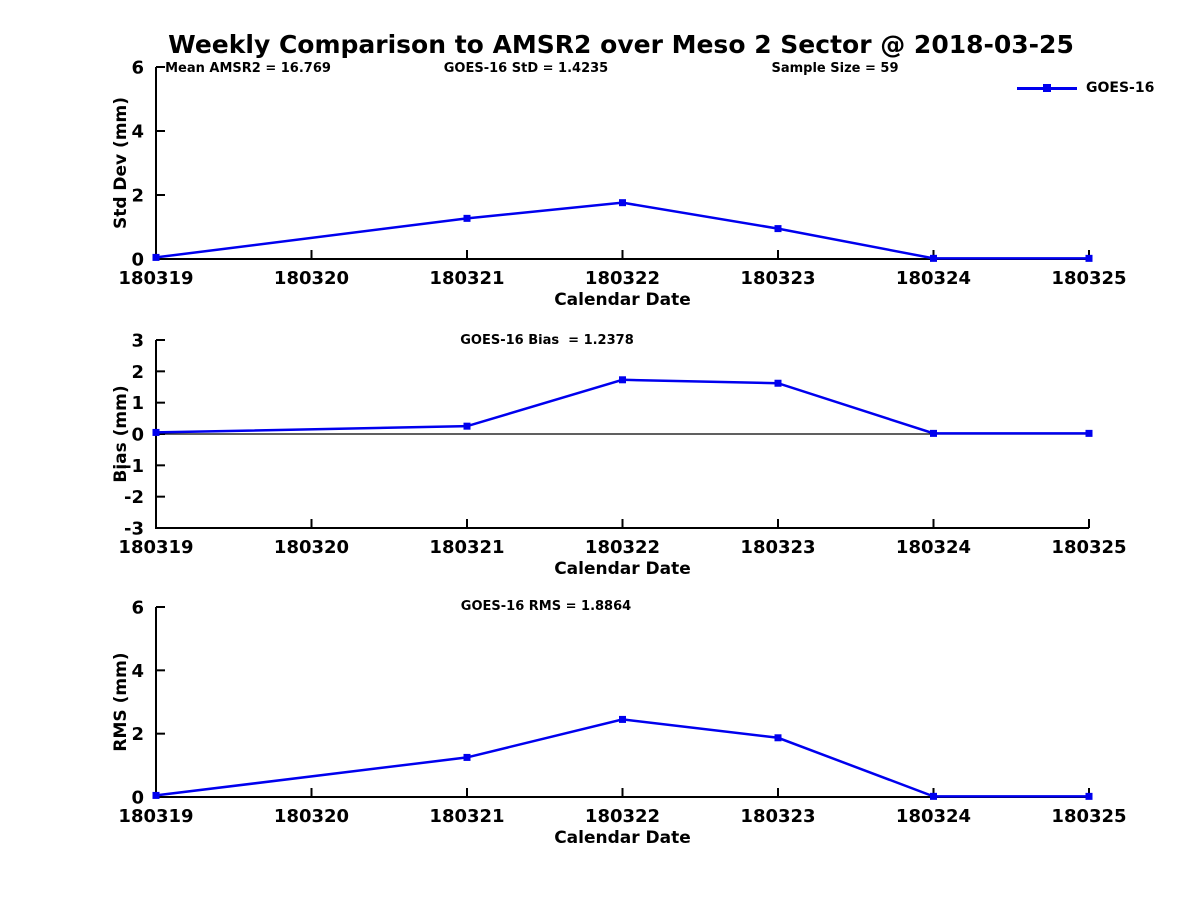 Image resolution: width=1200 pixels, height=900 pixels. What do you see at coordinates (1120, 88) in the screenshot?
I see `legend-label: GOES-16` at bounding box center [1120, 88].